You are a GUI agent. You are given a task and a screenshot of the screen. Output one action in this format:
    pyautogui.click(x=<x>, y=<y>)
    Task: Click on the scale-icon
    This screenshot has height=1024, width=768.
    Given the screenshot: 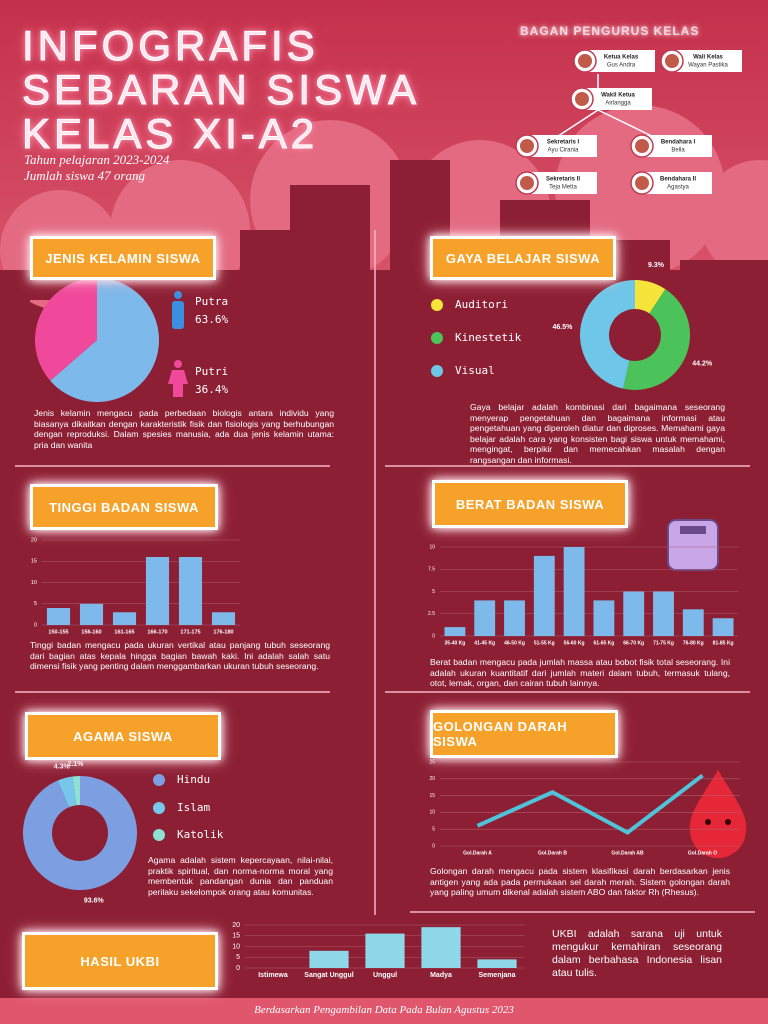 What is the action you would take?
    pyautogui.click(x=693, y=545)
    